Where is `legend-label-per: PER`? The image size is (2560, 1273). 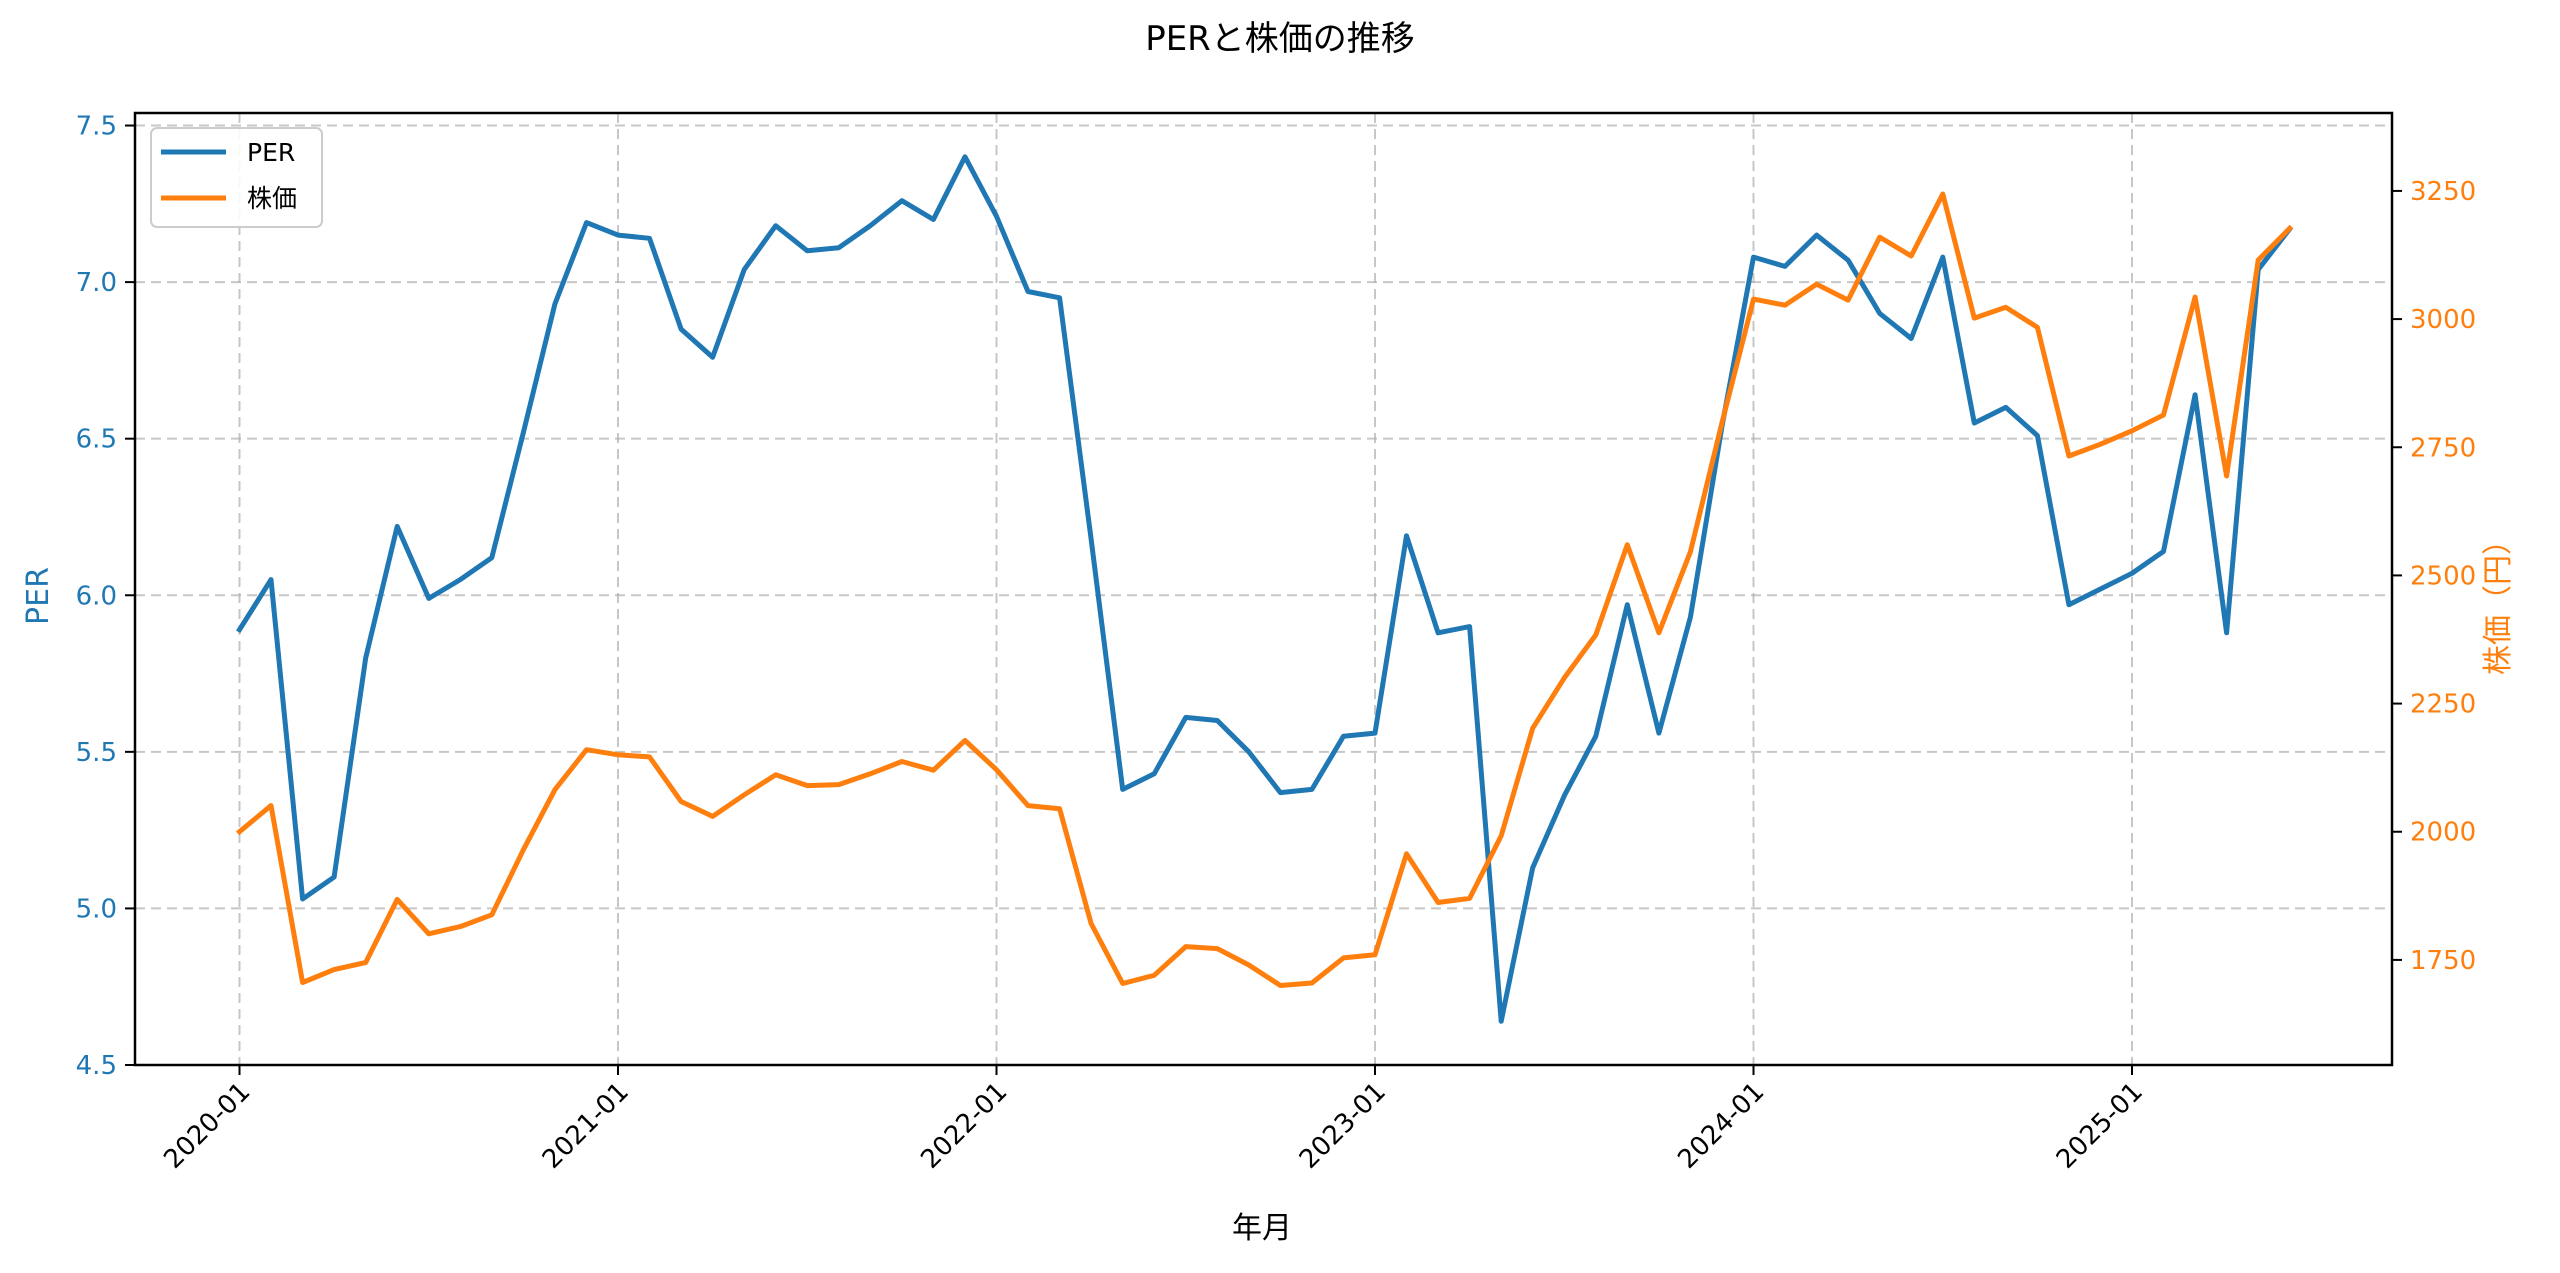 legend-label-per: PER is located at coordinates (271, 152).